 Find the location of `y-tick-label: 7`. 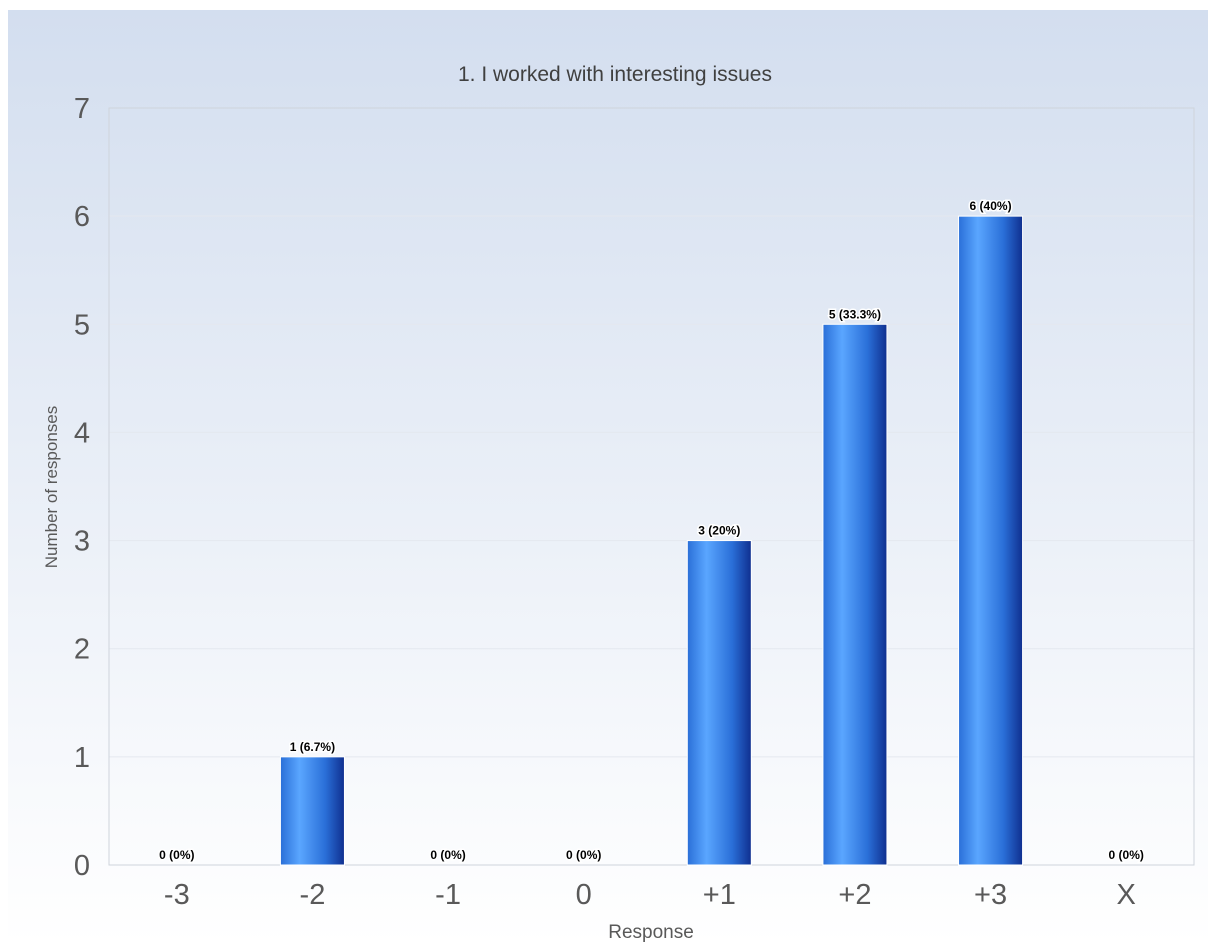

y-tick-label: 7 is located at coordinates (82, 109).